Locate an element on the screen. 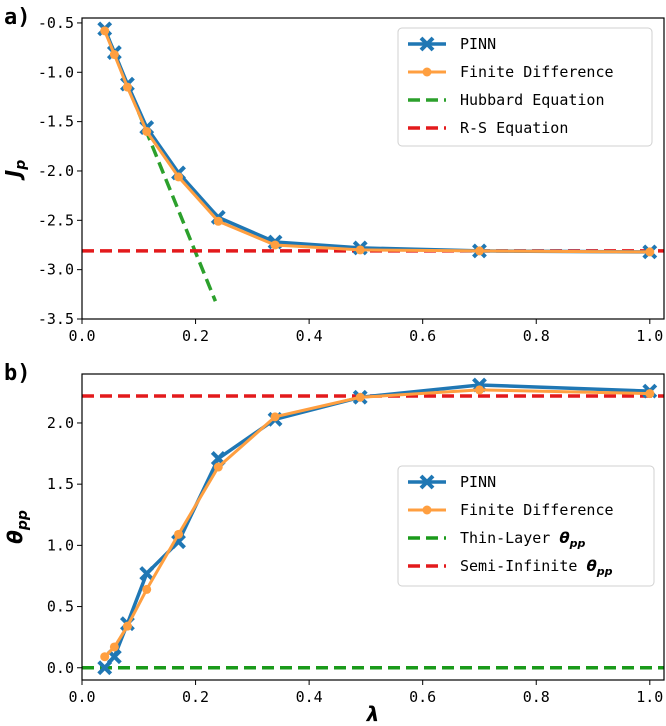  y-tick-label: 1.5 is located at coordinates (60, 484).